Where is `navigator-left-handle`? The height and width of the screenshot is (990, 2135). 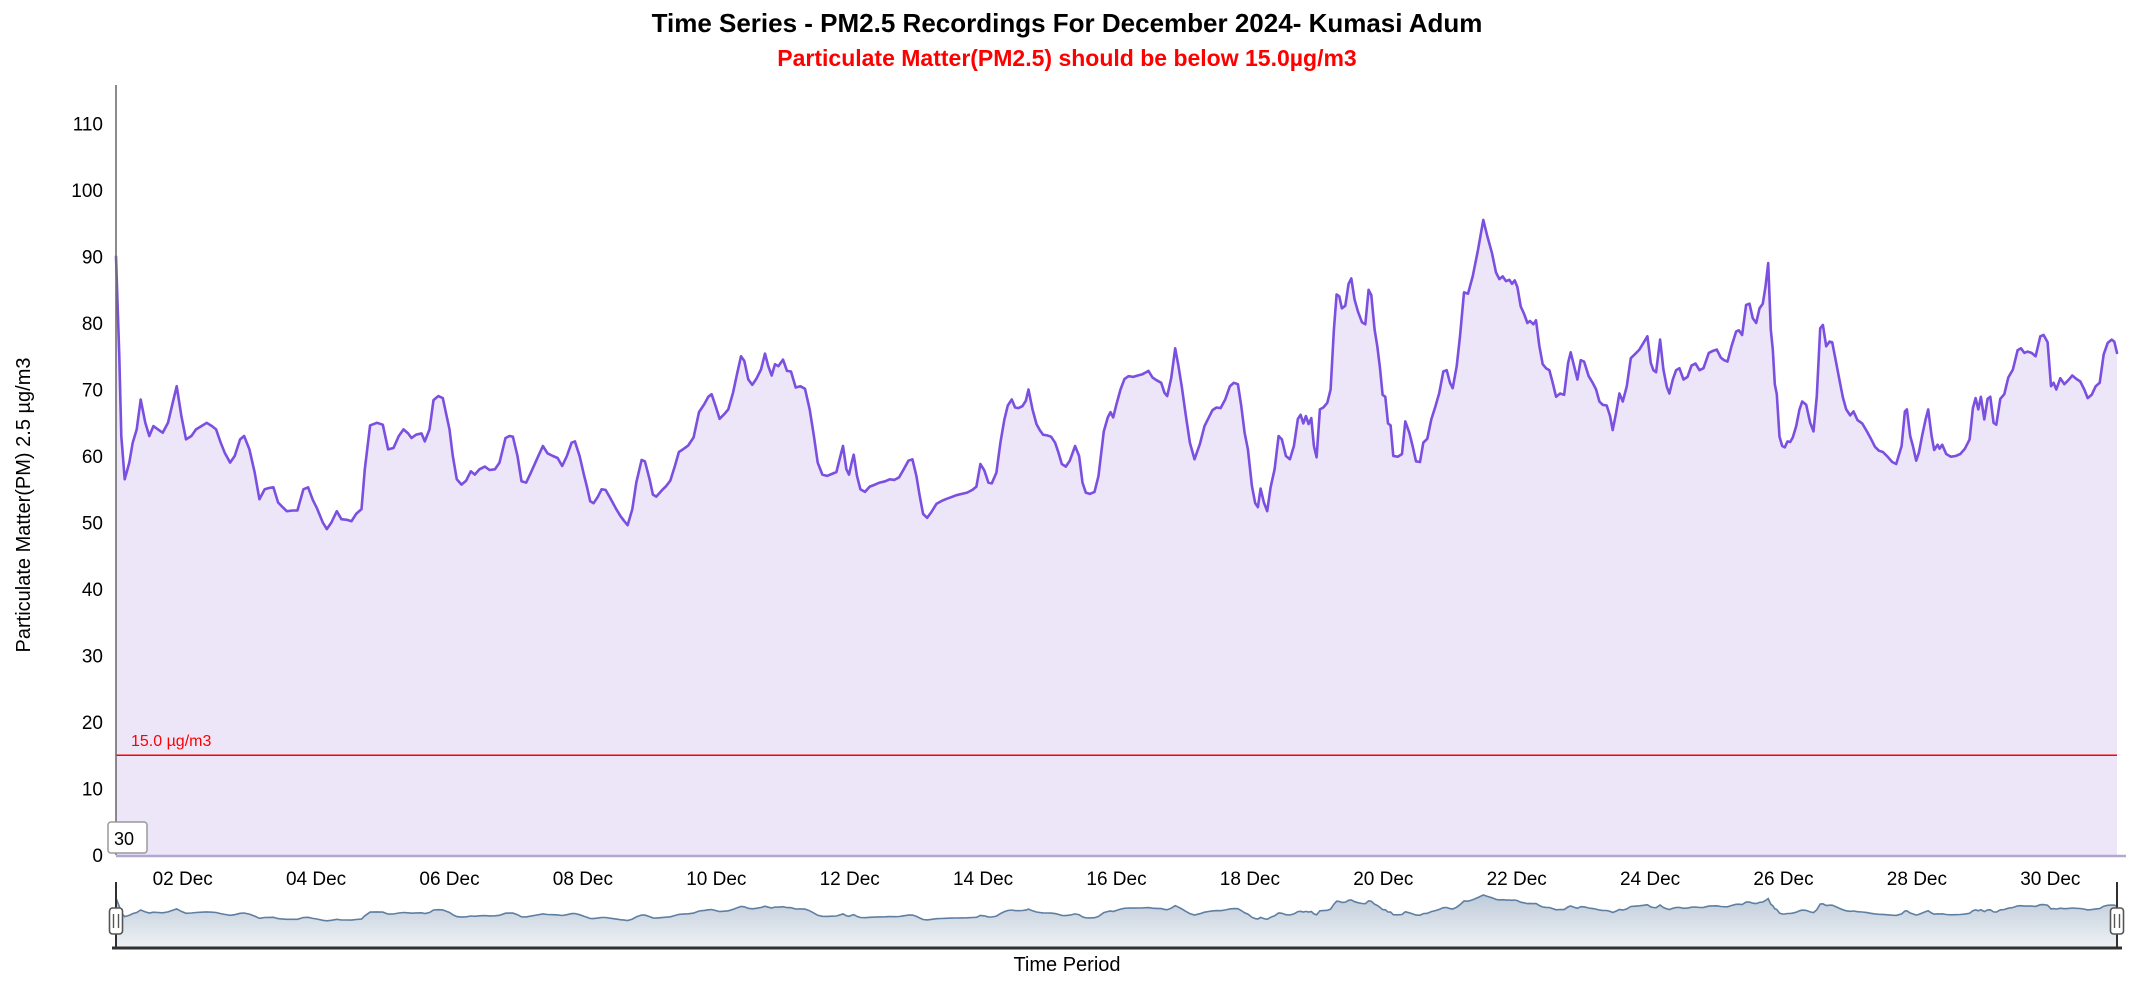 navigator-left-handle is located at coordinates (116, 921).